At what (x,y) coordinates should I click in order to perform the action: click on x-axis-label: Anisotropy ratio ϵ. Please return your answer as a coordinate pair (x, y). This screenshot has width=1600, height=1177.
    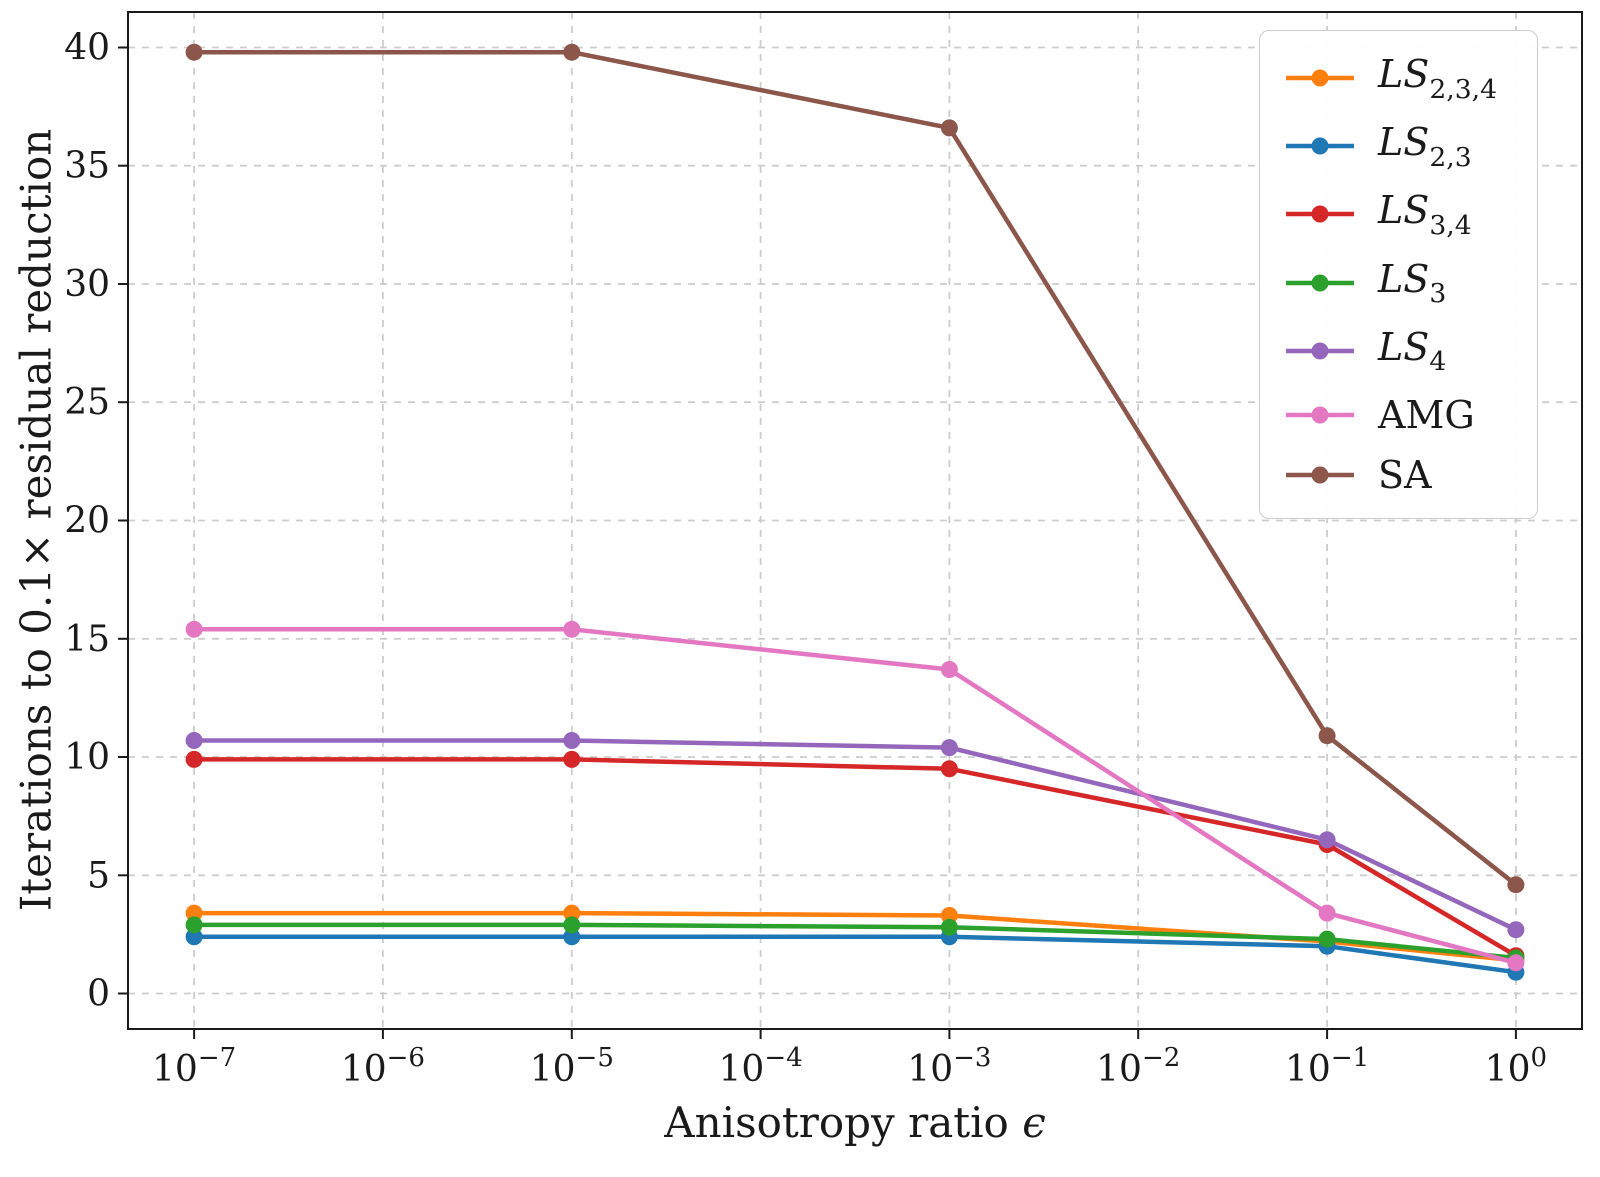
    Looking at the image, I should click on (855, 1122).